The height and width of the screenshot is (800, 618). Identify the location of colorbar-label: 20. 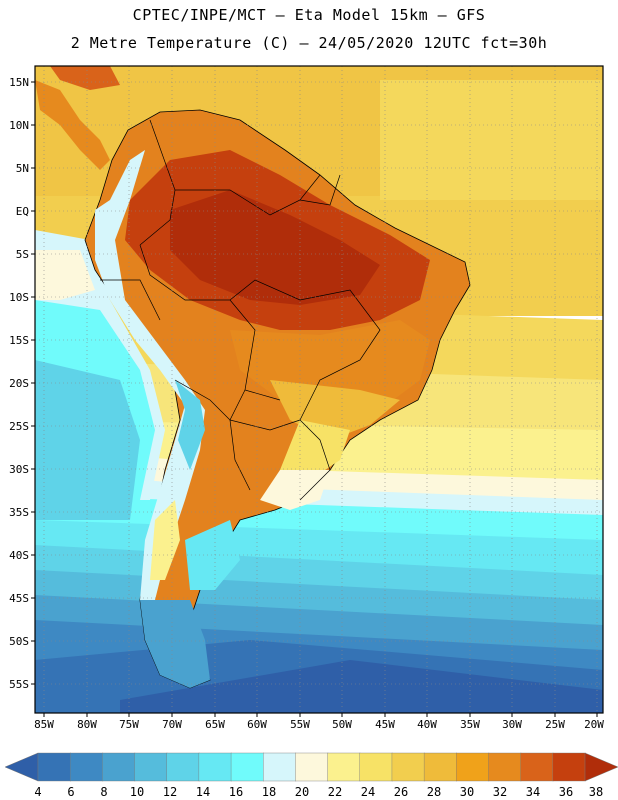
(302, 792).